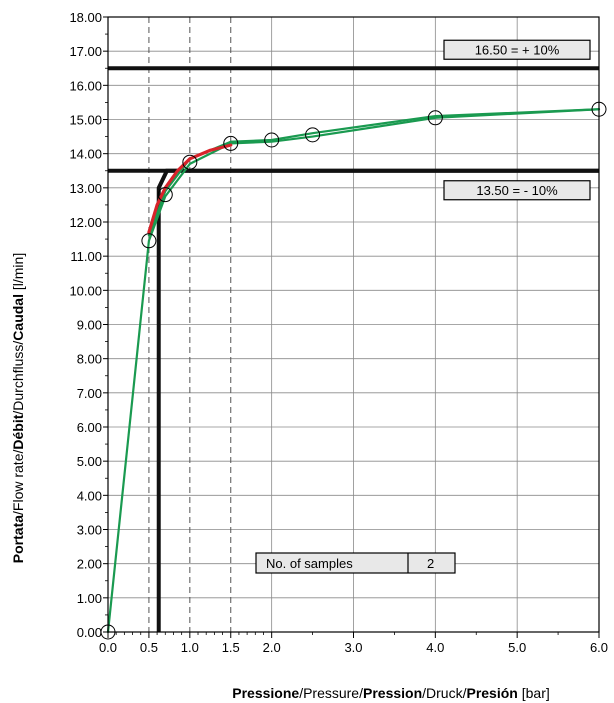 The image size is (614, 703). I want to click on y-tick-label: 9.00, so click(89, 325).